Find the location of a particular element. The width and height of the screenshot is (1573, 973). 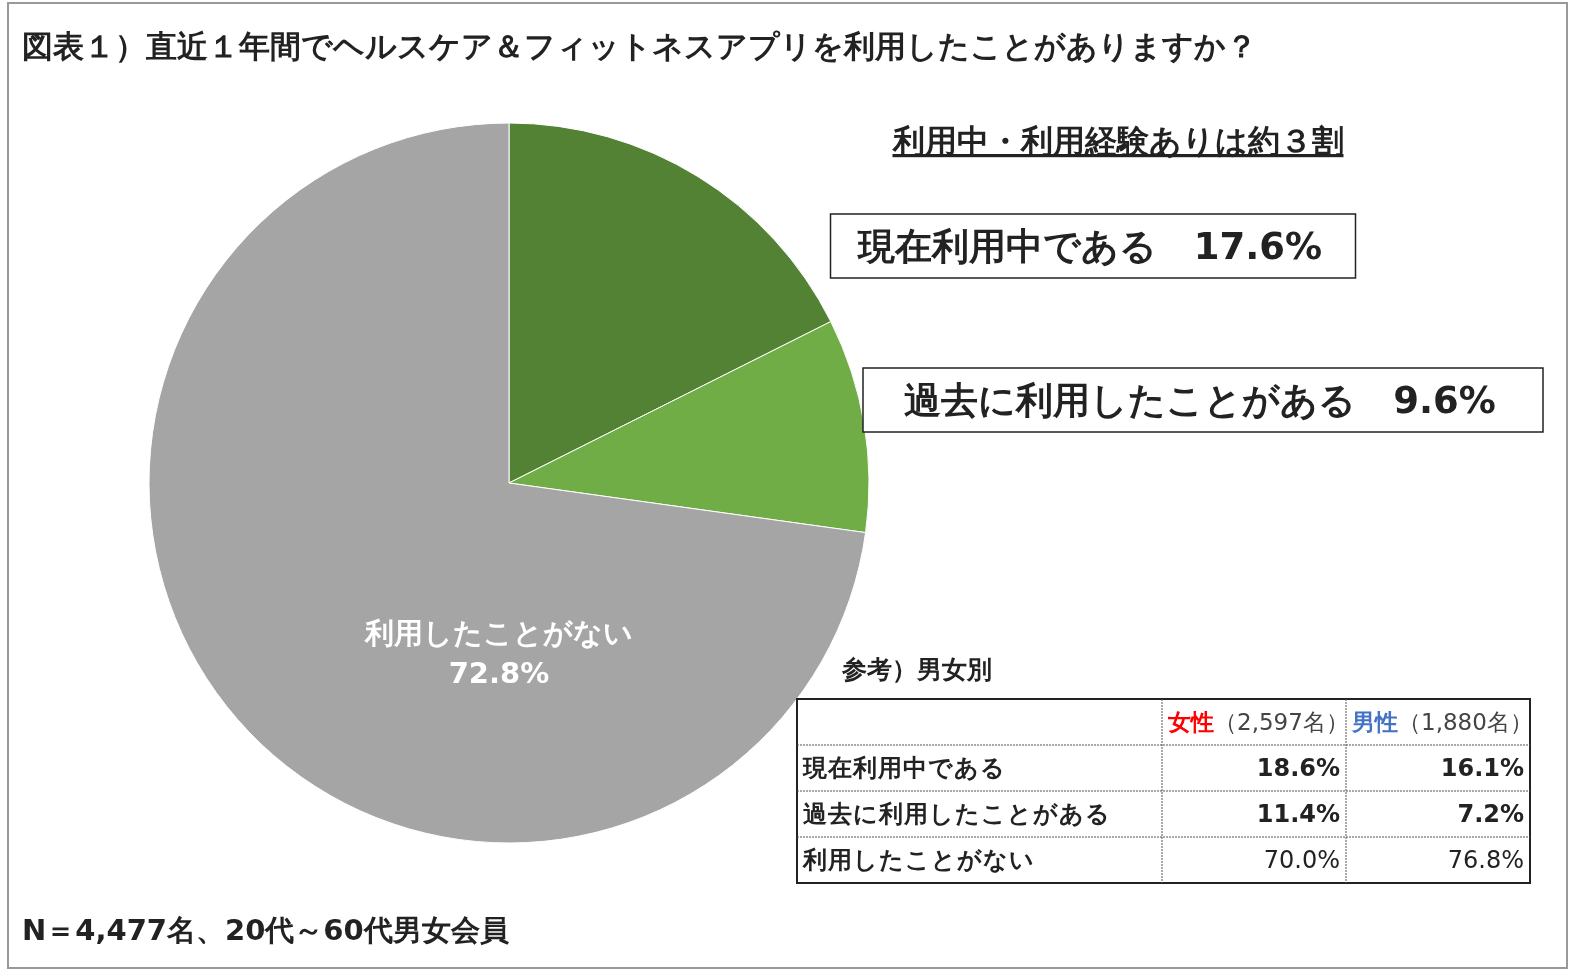

text: 女性 is located at coordinates (1190, 722).